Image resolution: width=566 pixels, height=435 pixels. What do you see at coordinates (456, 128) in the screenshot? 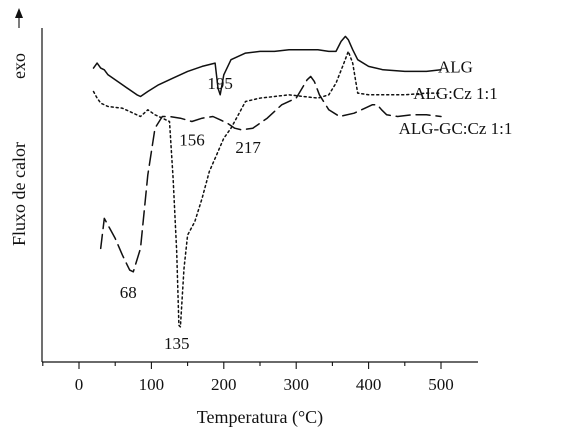
I see `series-label-3: ALG-GC:Cz 1:1` at bounding box center [456, 128].